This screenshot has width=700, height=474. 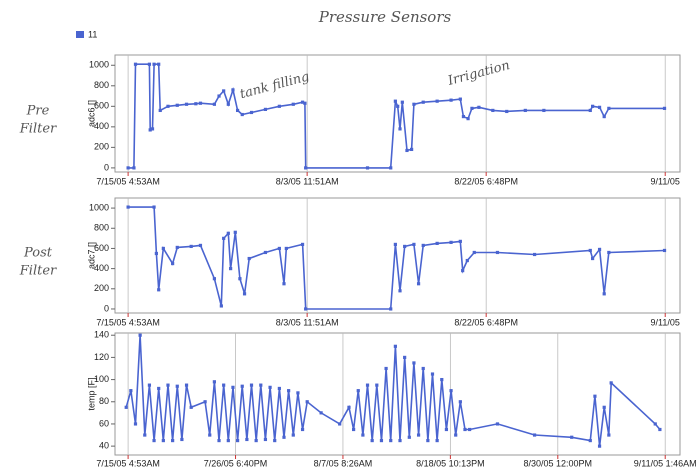 I want to click on panel-label: Pre Filter, so click(x=38, y=119).